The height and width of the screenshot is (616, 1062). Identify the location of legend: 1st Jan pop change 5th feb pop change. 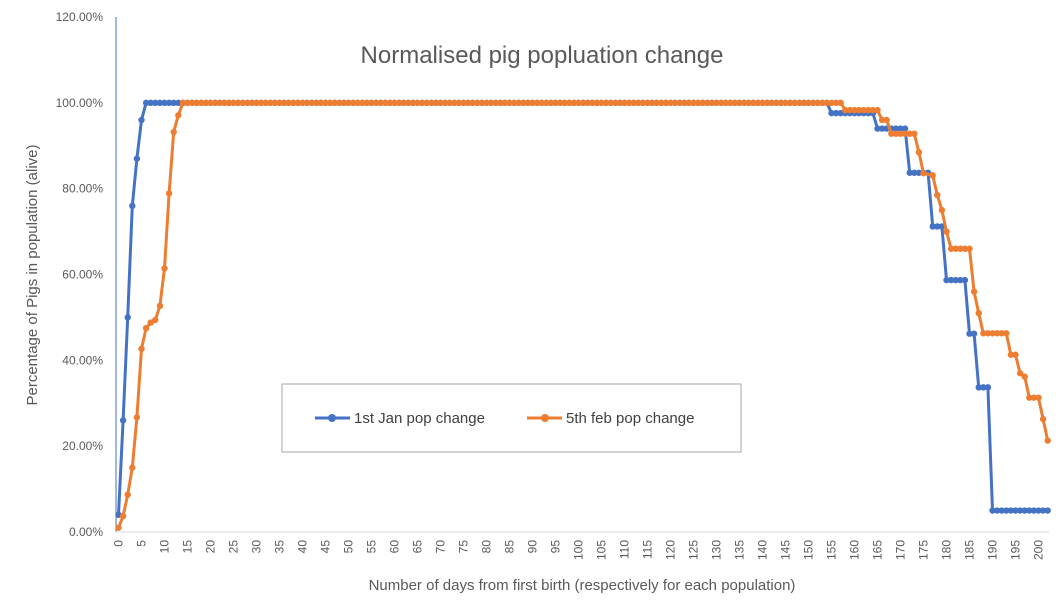
(511, 418).